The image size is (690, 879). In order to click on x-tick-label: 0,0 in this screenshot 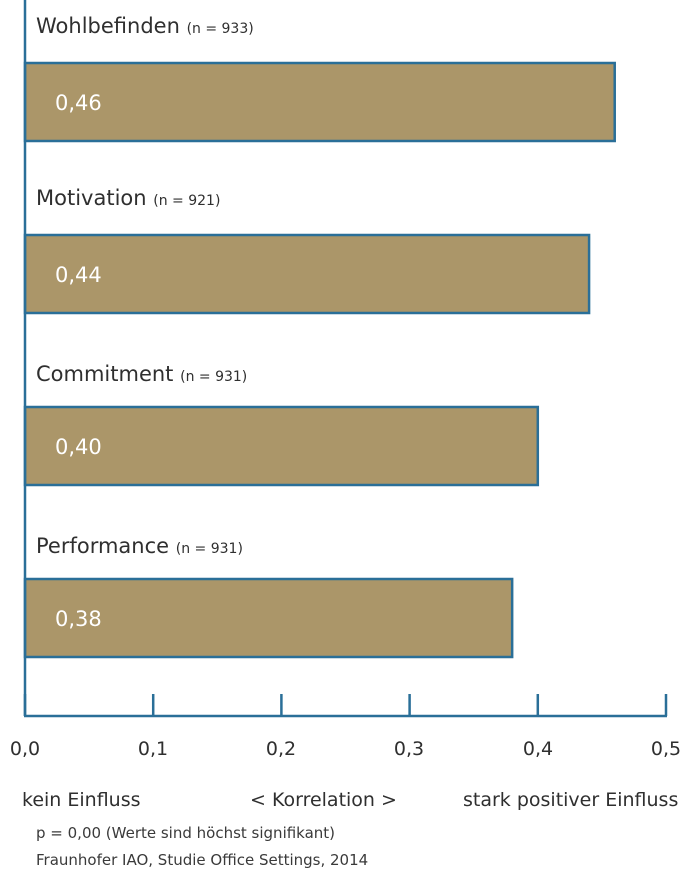, I will do `click(25, 749)`.